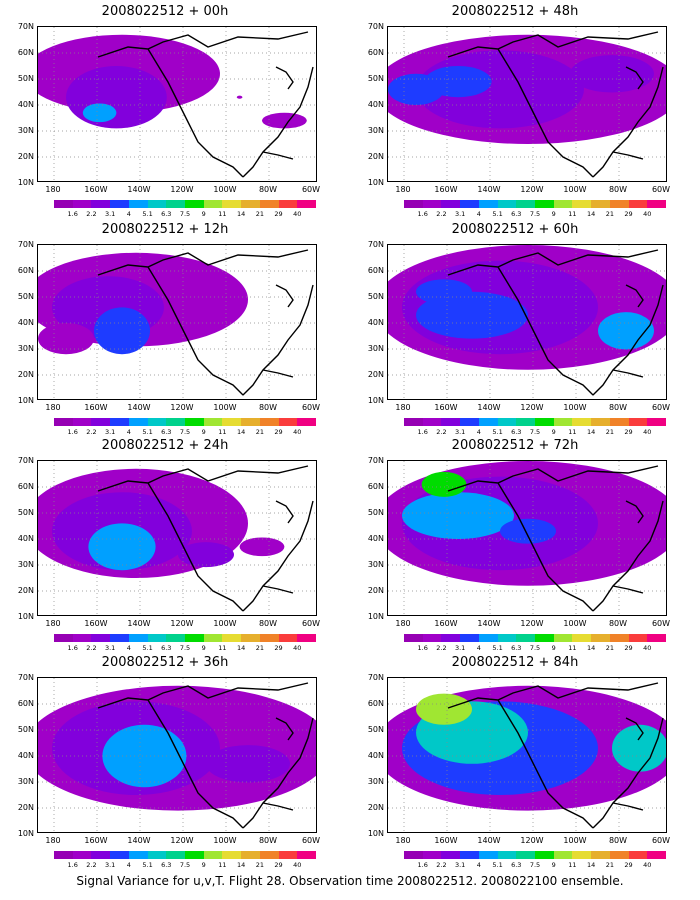 This screenshot has width=700, height=900. Describe the element at coordinates (515, 11) in the screenshot. I see `panel-title: 2008022512 + 48h` at that location.